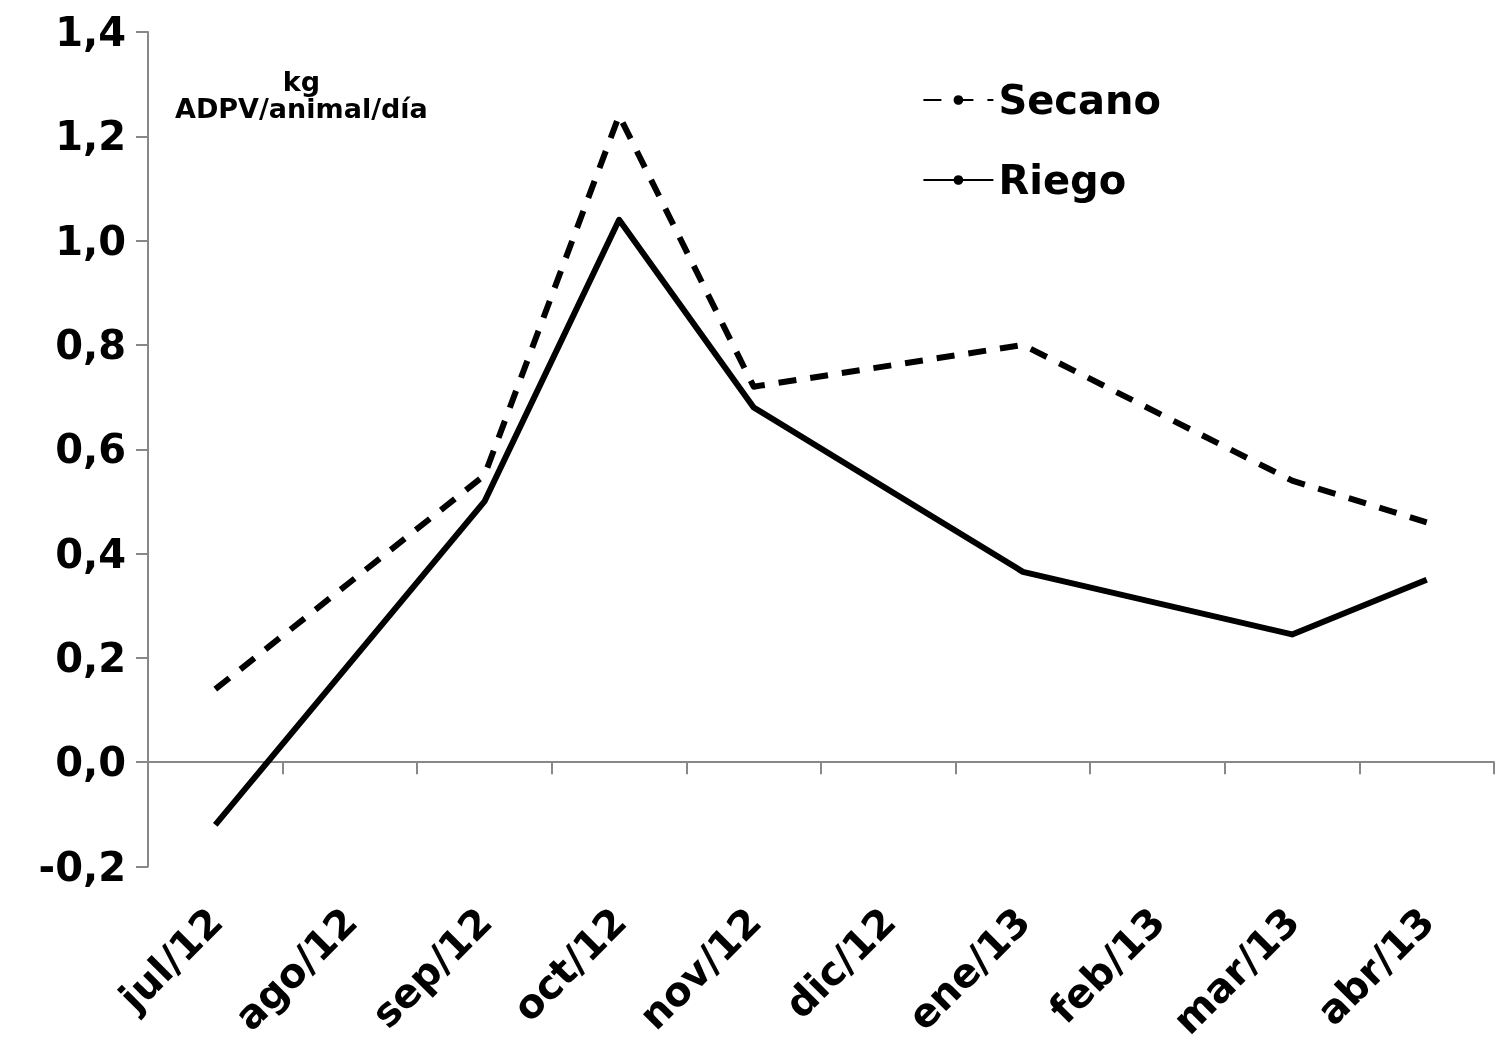 This screenshot has height=1043, width=1506. What do you see at coordinates (90, 344) in the screenshot?
I see `y-tick-label: 0,8` at bounding box center [90, 344].